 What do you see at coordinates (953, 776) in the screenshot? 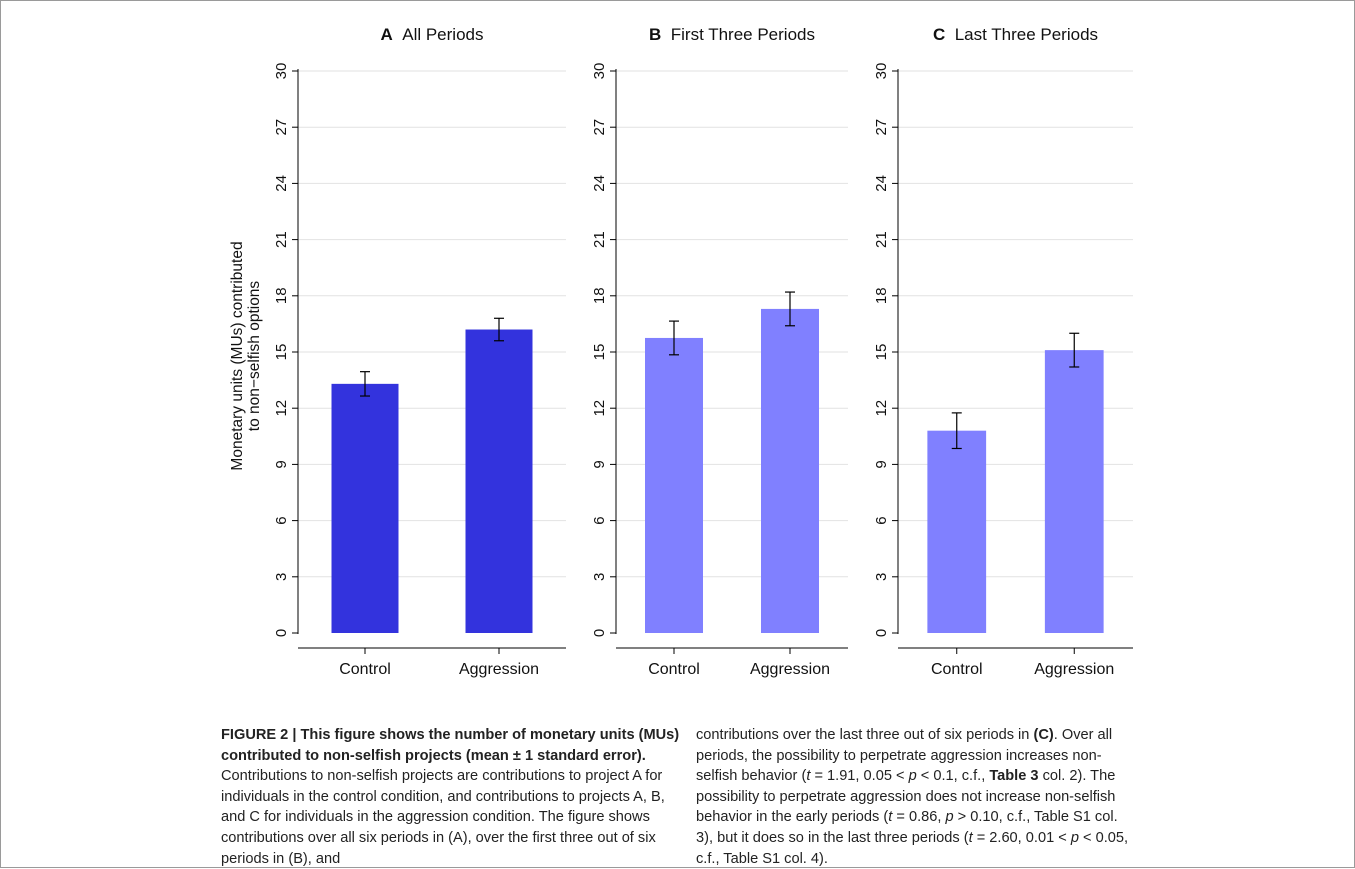
I see `caption-right-run: < 0.1, c.f.,` at bounding box center [953, 776].